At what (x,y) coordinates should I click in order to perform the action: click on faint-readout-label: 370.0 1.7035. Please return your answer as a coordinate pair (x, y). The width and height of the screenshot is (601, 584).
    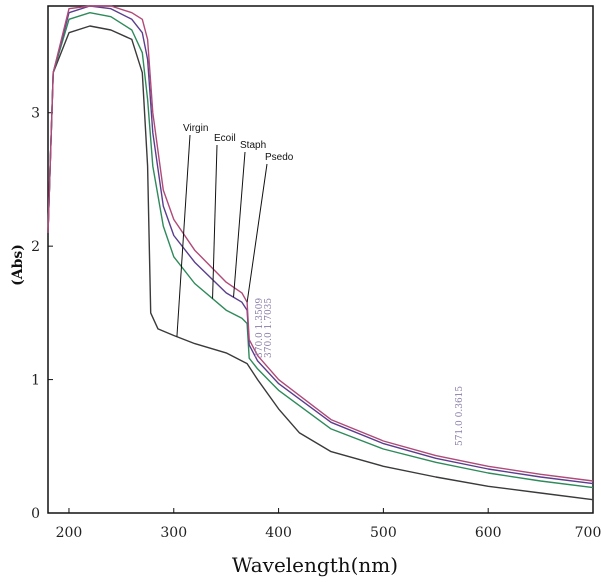
    Looking at the image, I should click on (269, 328).